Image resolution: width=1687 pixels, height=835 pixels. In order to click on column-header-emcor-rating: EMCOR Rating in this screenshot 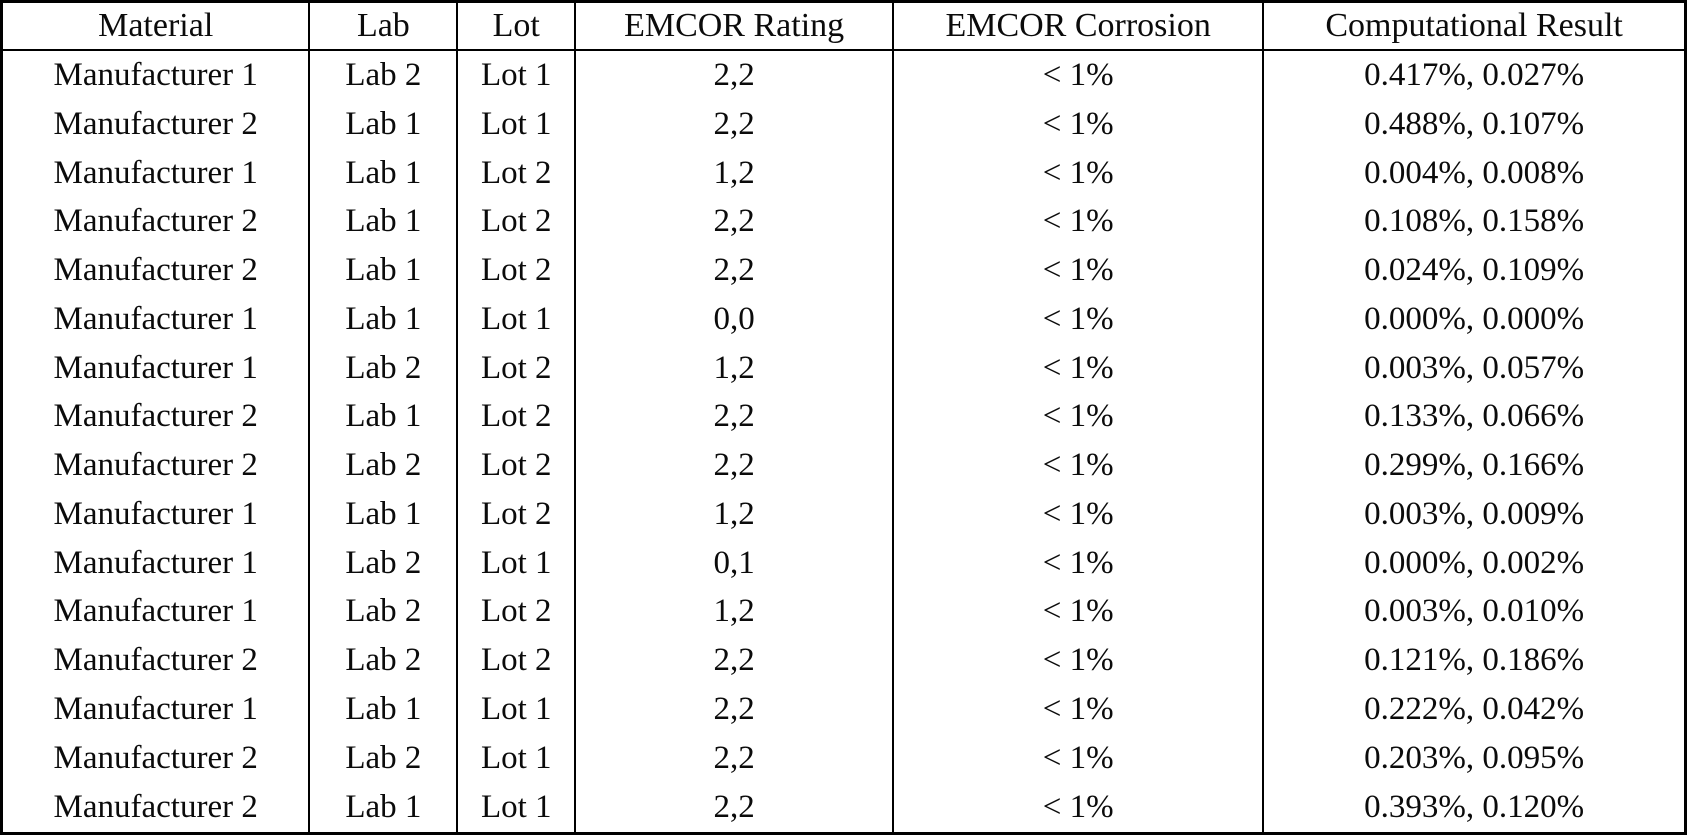, I will do `click(734, 26)`.